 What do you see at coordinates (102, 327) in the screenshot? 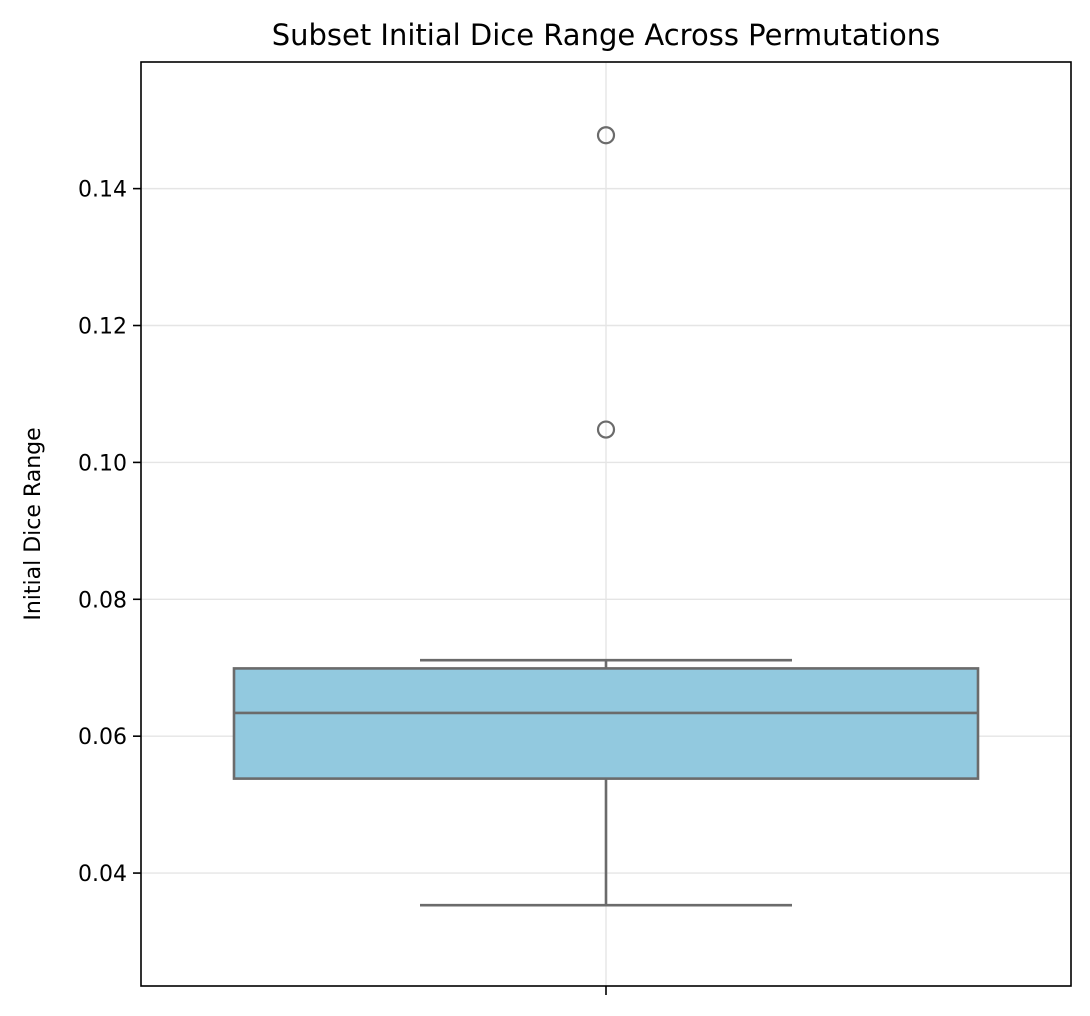
I see `y-tick-label: 0.12` at bounding box center [102, 327].